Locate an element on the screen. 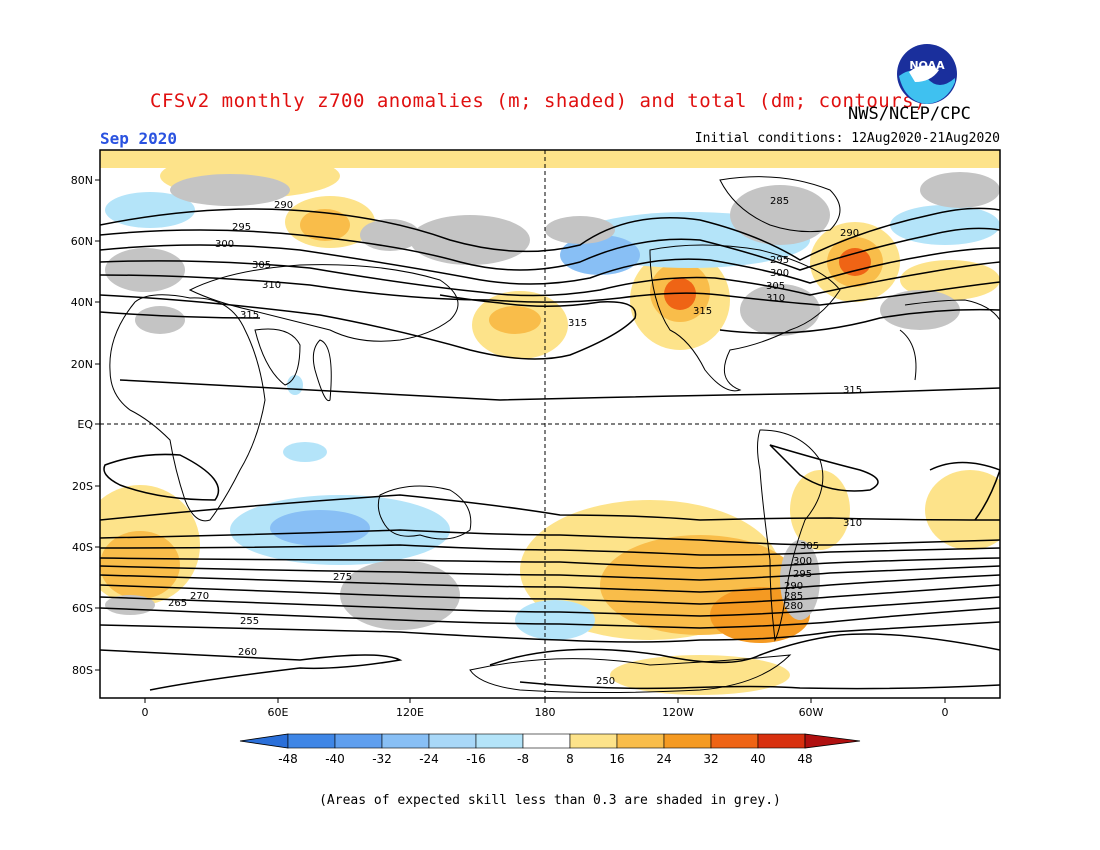 Image resolution: width=1100 pixels, height=850 pixels. latitude-axis: 80N 60N 40N 20N EQ 20S 40S 60S 80S is located at coordinates (82, 425).